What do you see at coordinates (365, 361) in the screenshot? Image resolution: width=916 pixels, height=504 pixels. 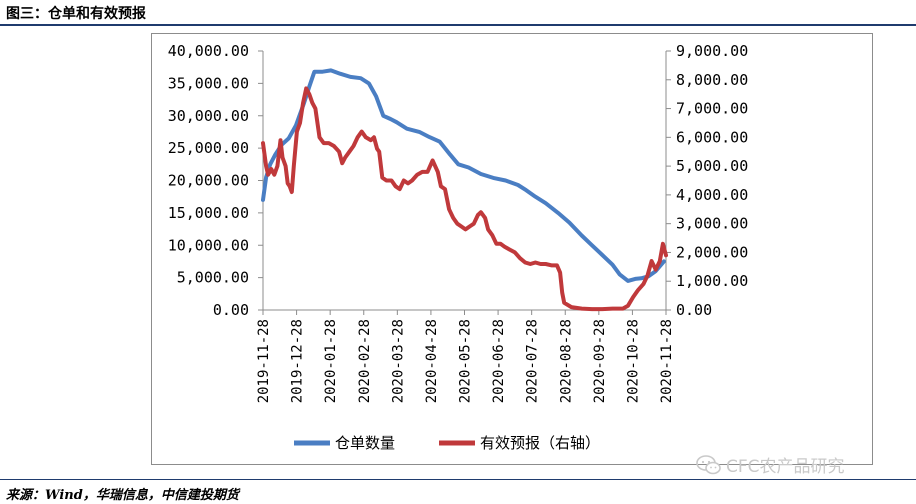 I see `x-tick-label: 2020-02-28` at bounding box center [365, 361].